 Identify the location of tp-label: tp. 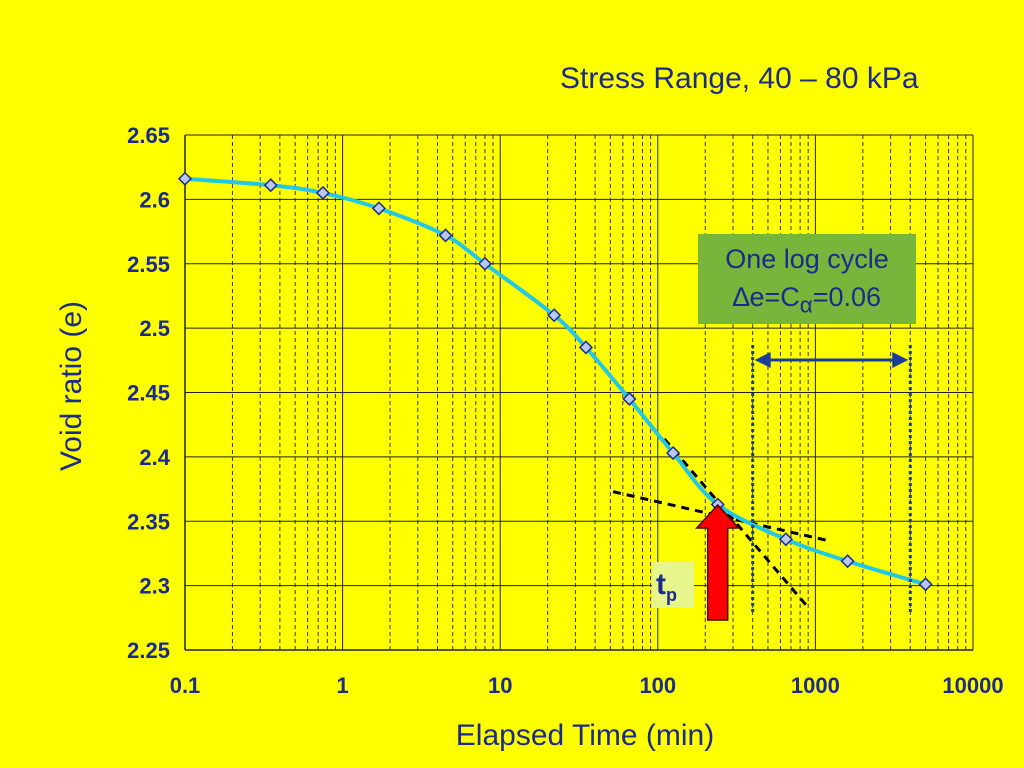
(673, 585).